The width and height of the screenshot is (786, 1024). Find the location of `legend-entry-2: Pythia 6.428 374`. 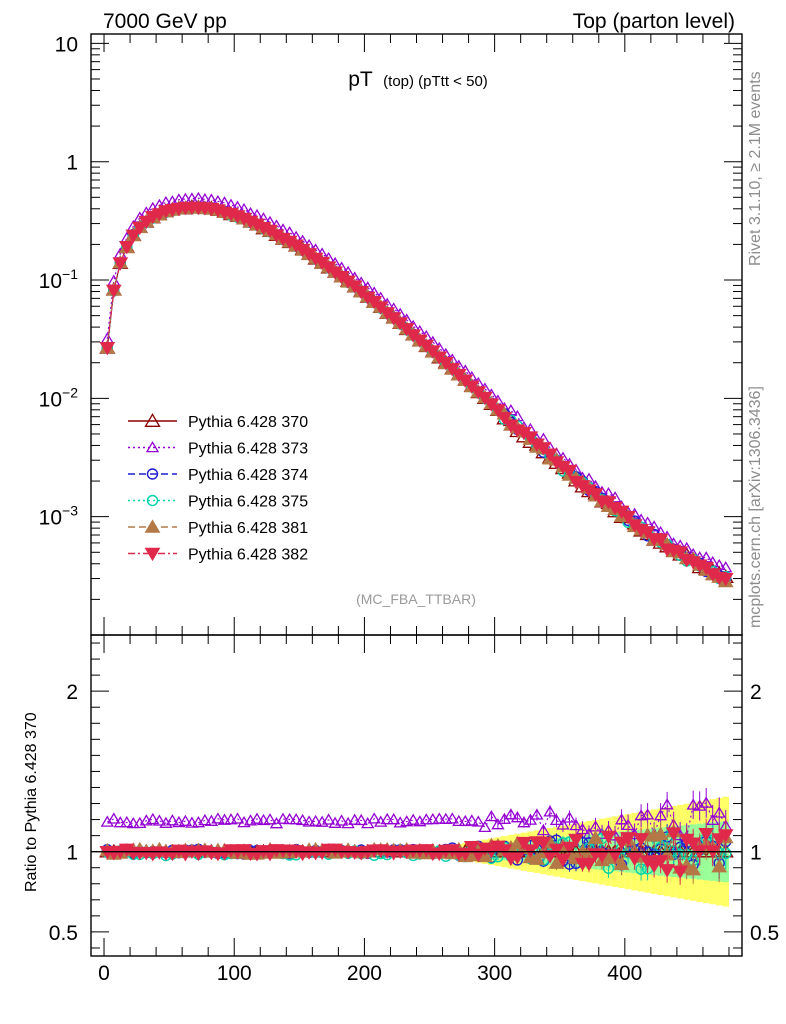

legend-entry-2: Pythia 6.428 374 is located at coordinates (218, 475).